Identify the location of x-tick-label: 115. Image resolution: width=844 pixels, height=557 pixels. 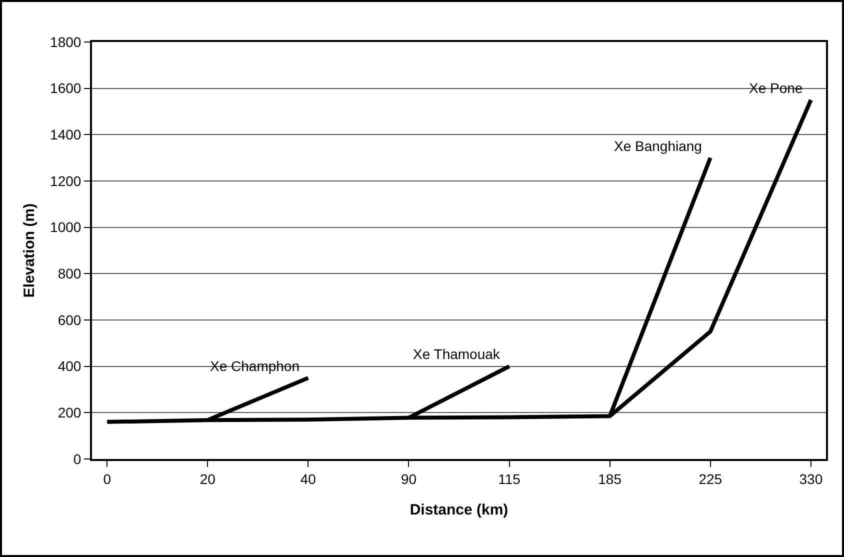
(509, 478).